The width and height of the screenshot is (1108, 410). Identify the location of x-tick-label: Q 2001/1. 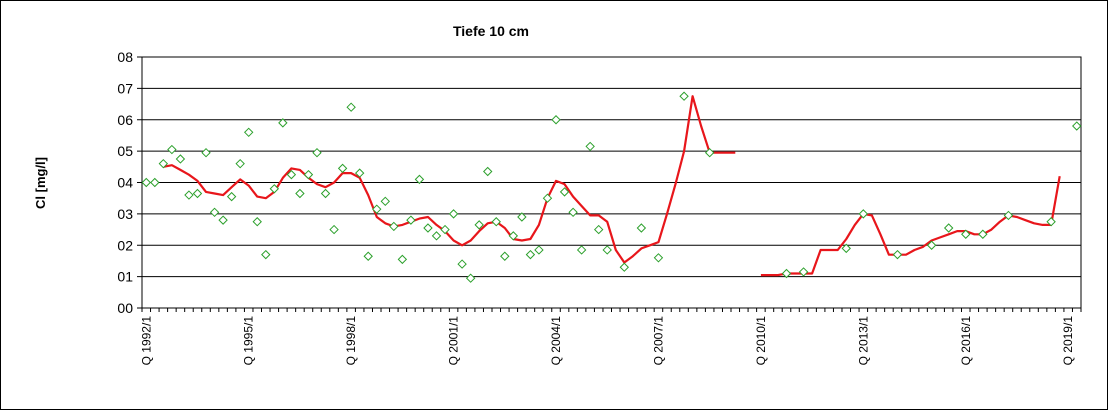
(454, 341).